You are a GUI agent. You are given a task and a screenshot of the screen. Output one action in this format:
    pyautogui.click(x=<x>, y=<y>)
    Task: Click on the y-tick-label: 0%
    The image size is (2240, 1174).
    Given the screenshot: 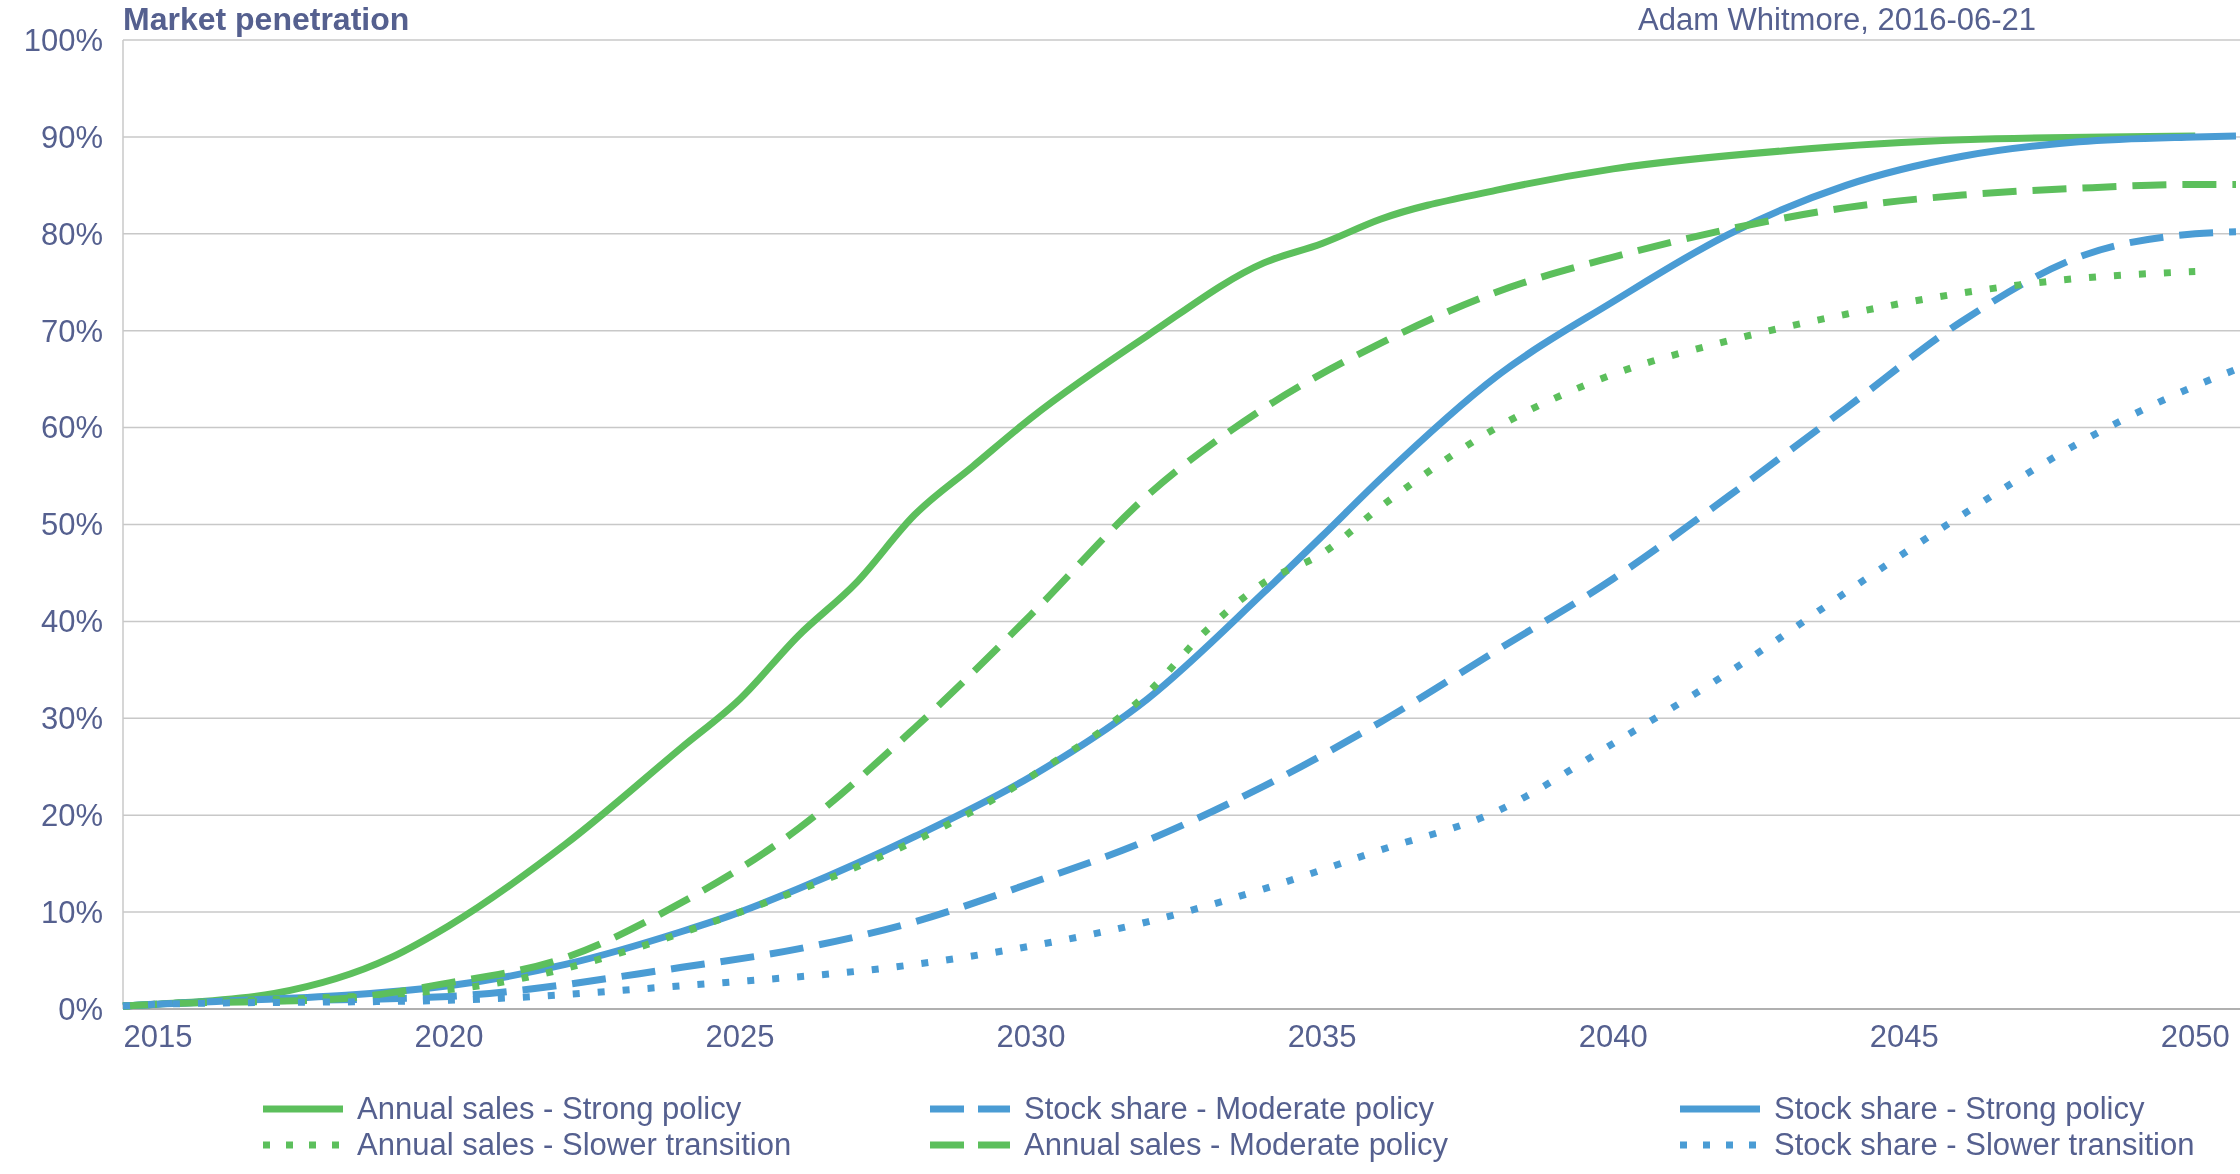 What is the action you would take?
    pyautogui.click(x=80, y=1009)
    